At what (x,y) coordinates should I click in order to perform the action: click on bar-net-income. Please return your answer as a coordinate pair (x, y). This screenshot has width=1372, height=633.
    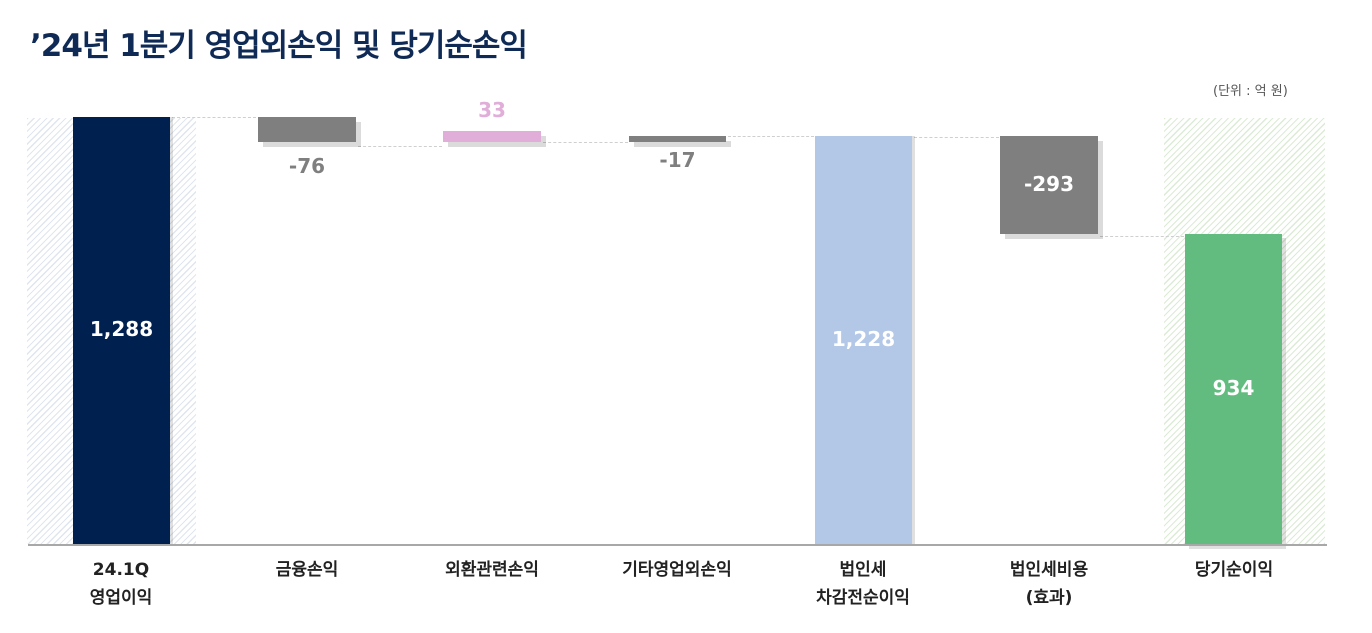
    Looking at the image, I should click on (1233, 389).